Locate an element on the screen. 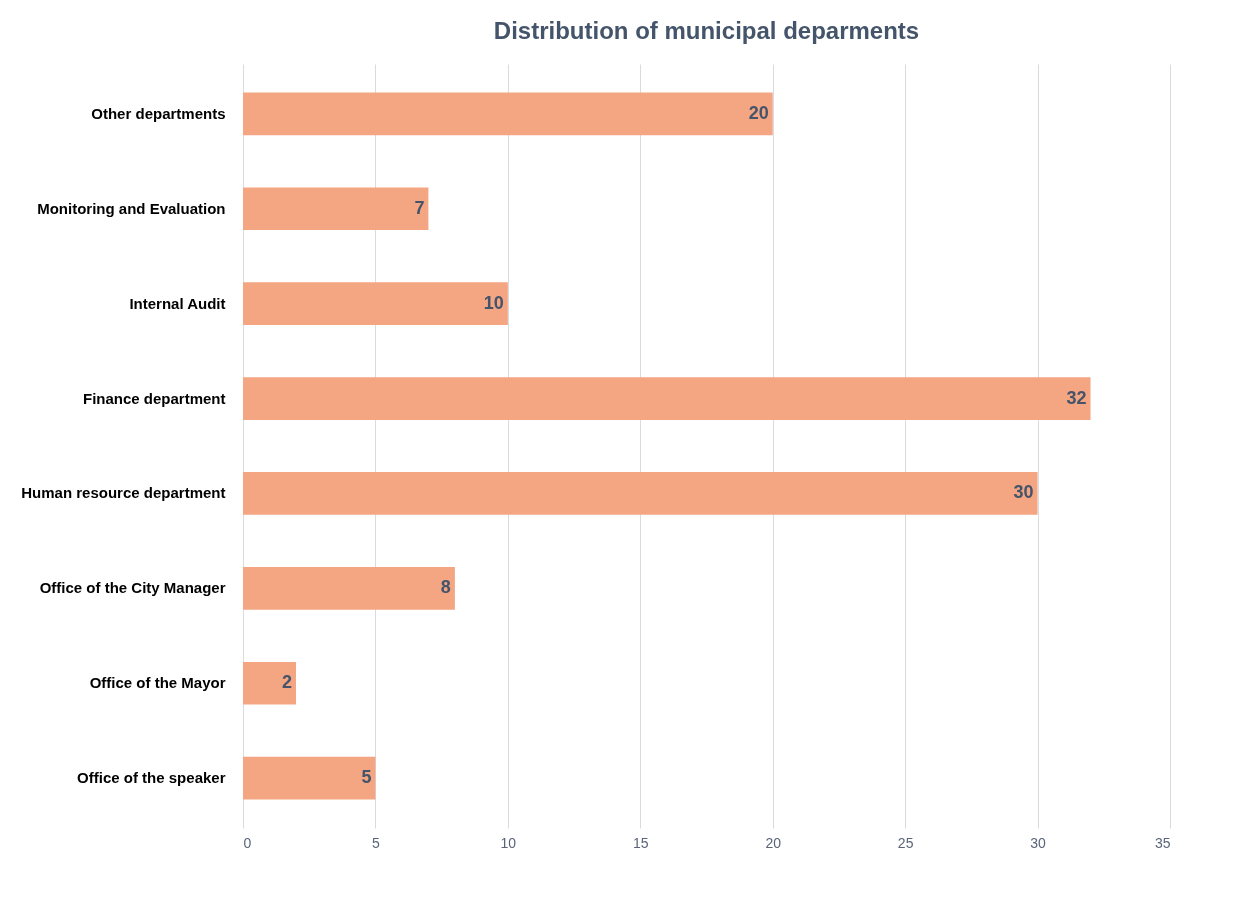 Image resolution: width=1236 pixels, height=917 pixels. data-label: 20 is located at coordinates (758, 112).